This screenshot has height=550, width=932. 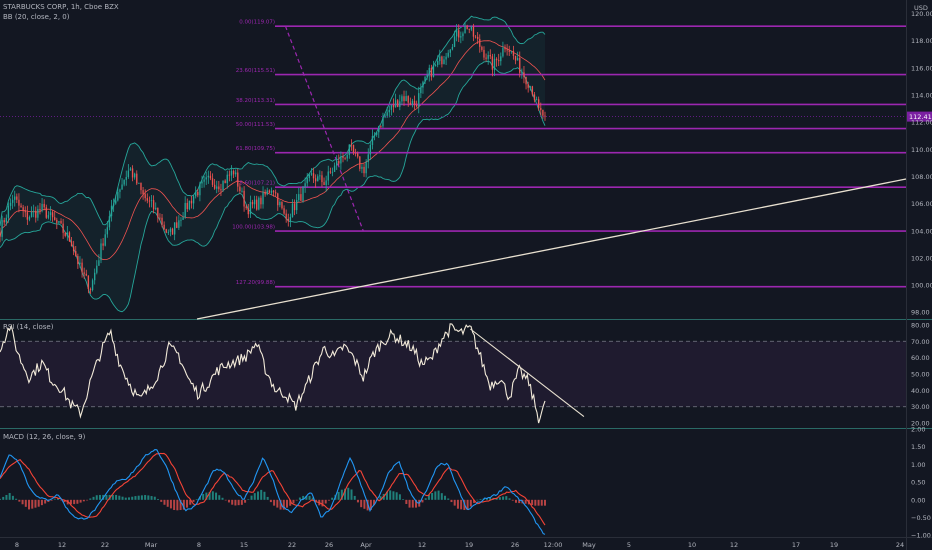 What do you see at coordinates (61, 7) in the screenshot?
I see `symbol-header: STARBUCKS CORP, 1h, Cboe BZX` at bounding box center [61, 7].